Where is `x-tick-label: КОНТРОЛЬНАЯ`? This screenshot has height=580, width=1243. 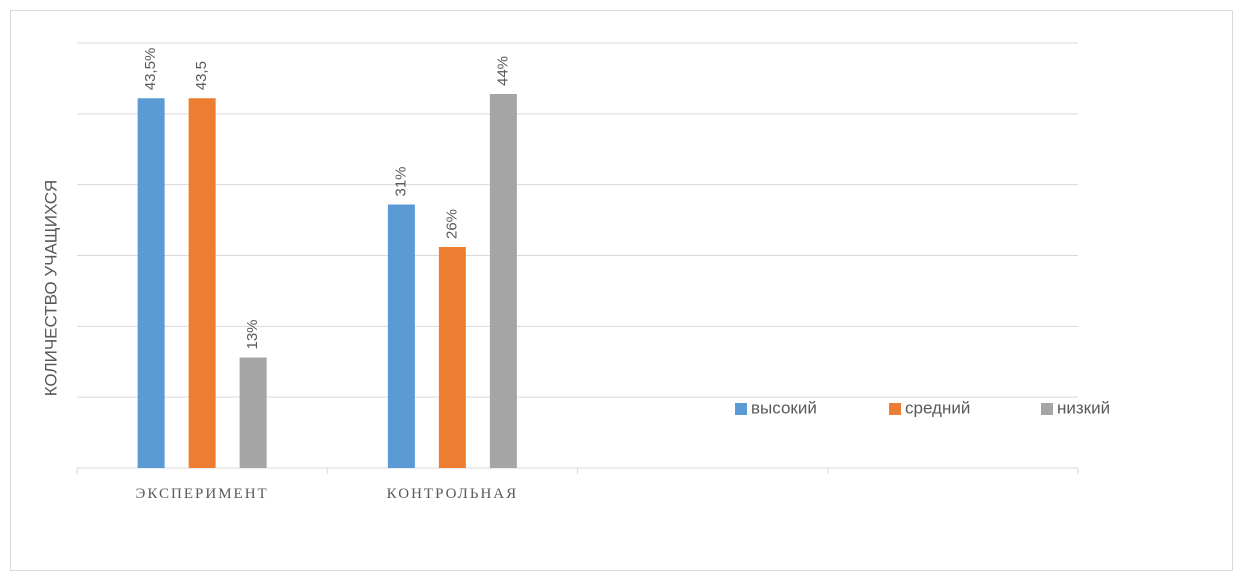
x-tick-label: КОНТРОЛЬНАЯ is located at coordinates (453, 494).